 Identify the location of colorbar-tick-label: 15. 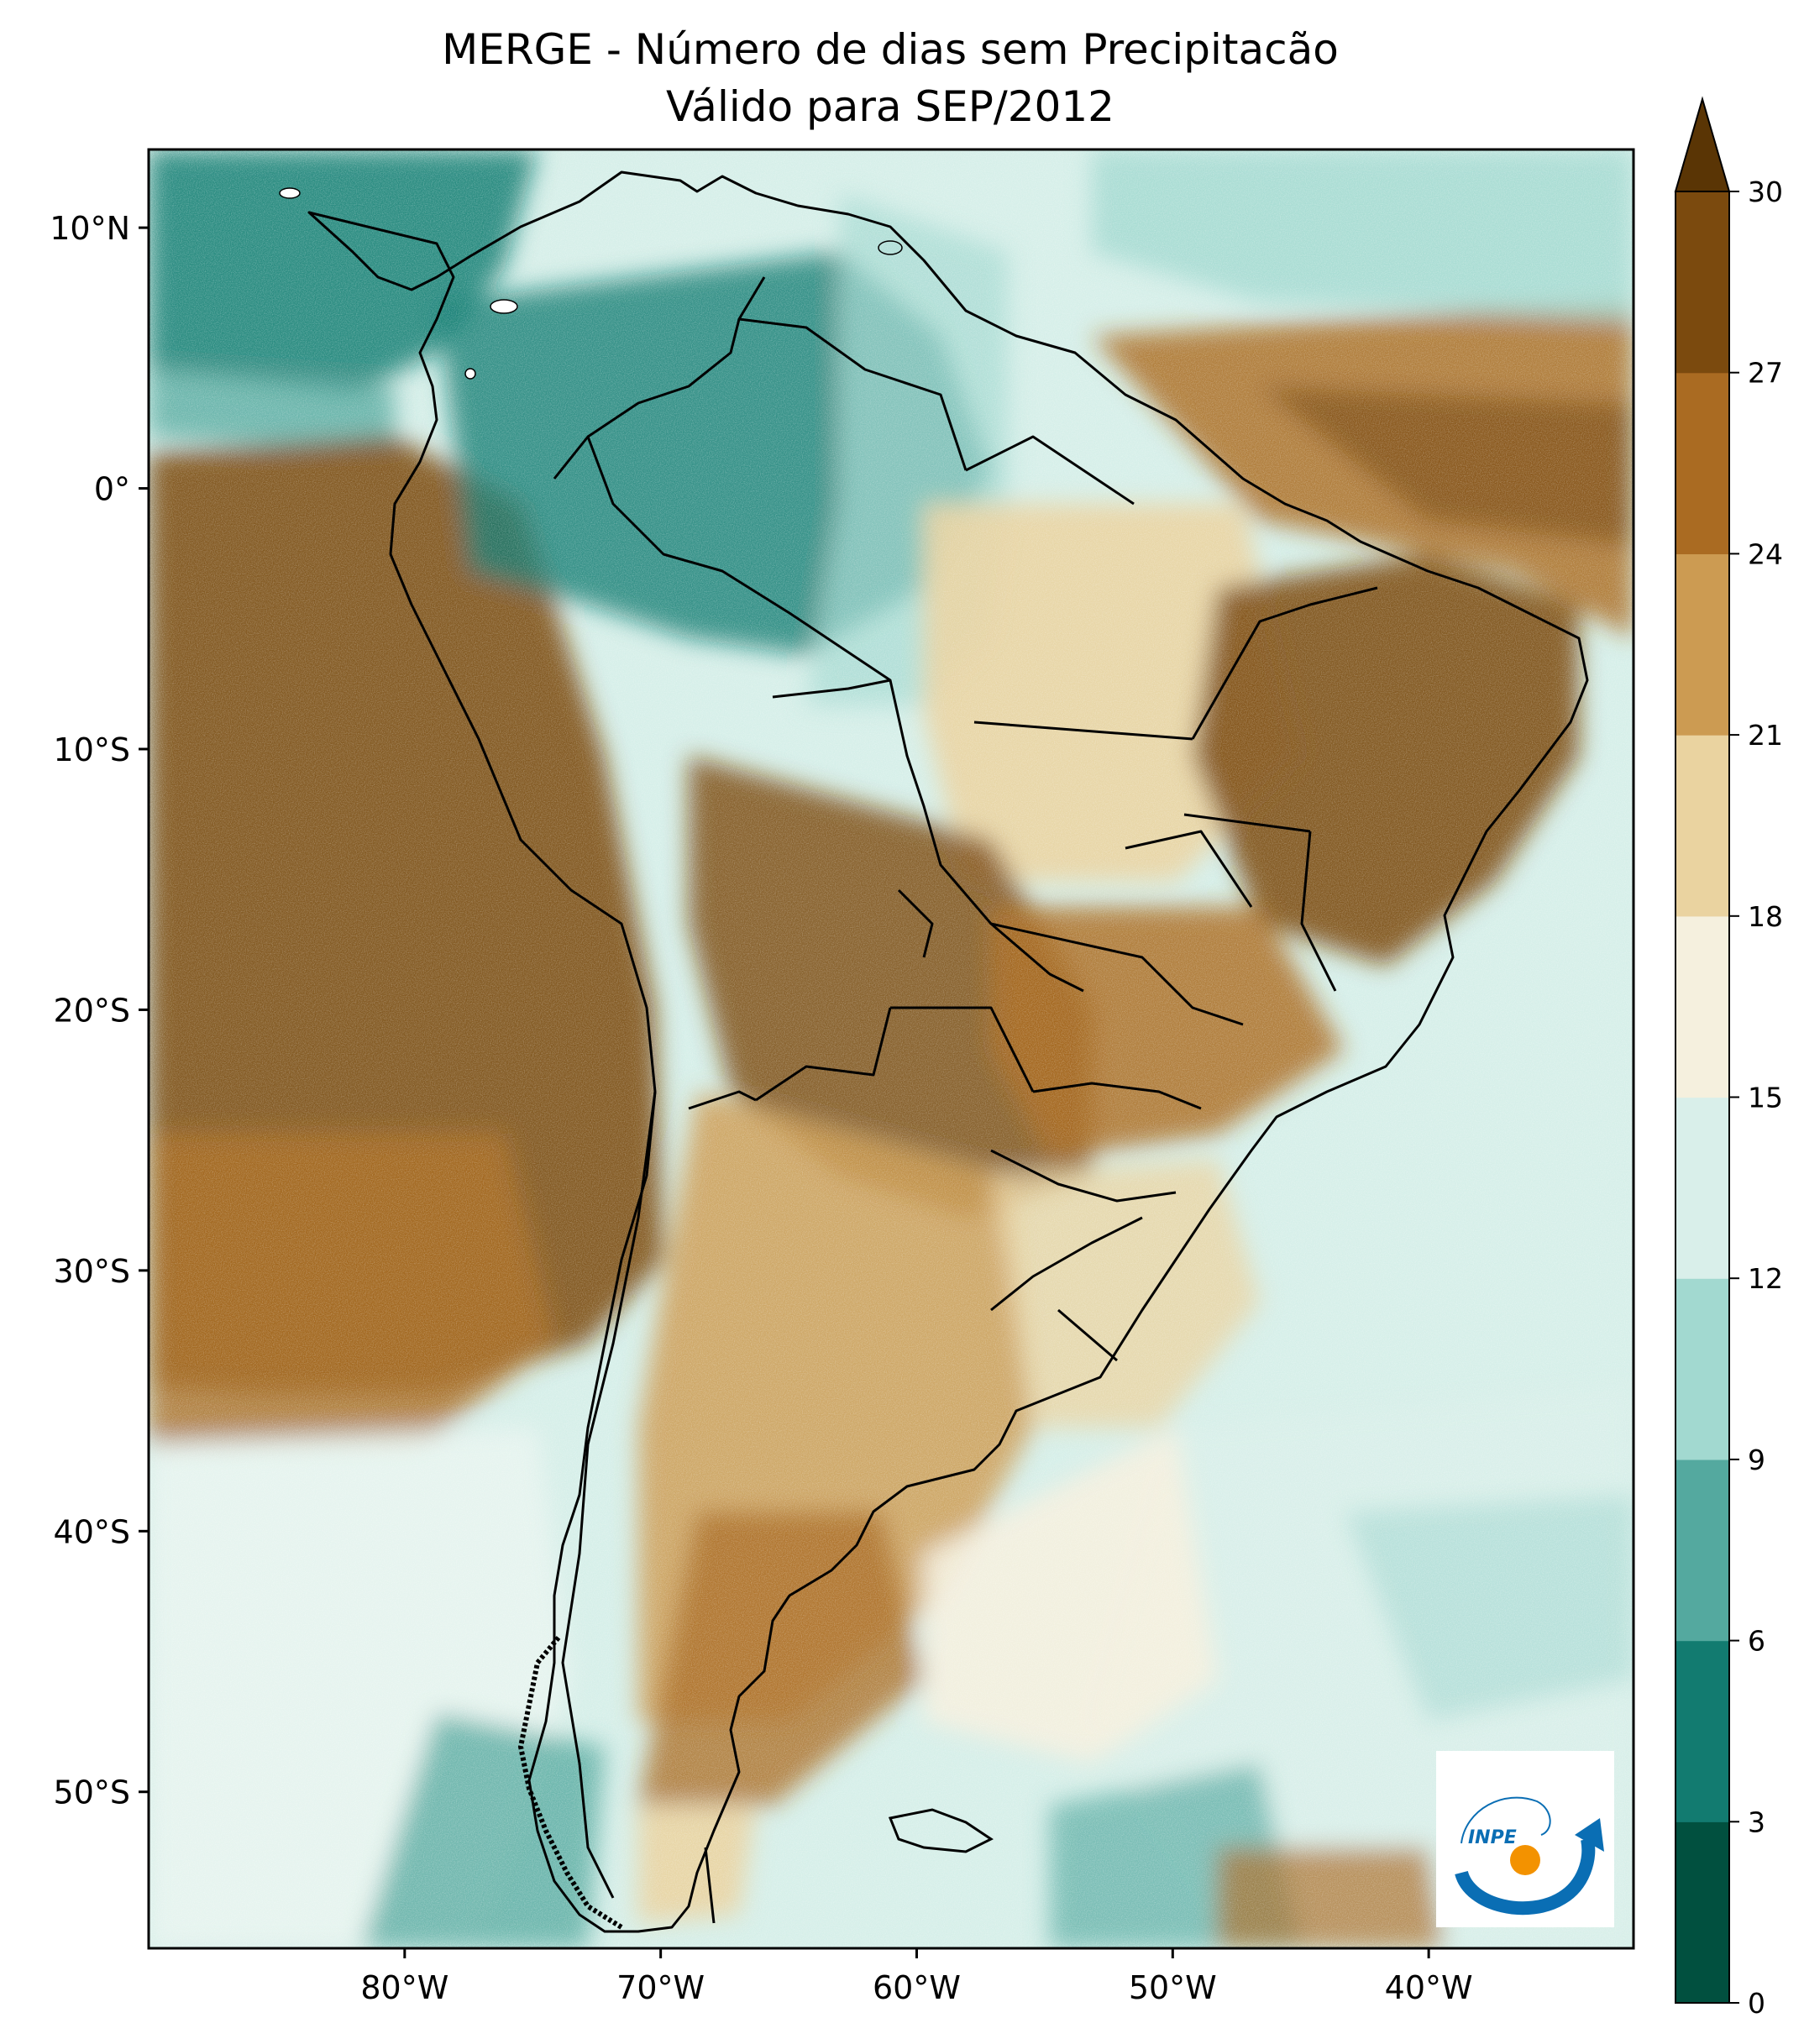
(1765, 1098).